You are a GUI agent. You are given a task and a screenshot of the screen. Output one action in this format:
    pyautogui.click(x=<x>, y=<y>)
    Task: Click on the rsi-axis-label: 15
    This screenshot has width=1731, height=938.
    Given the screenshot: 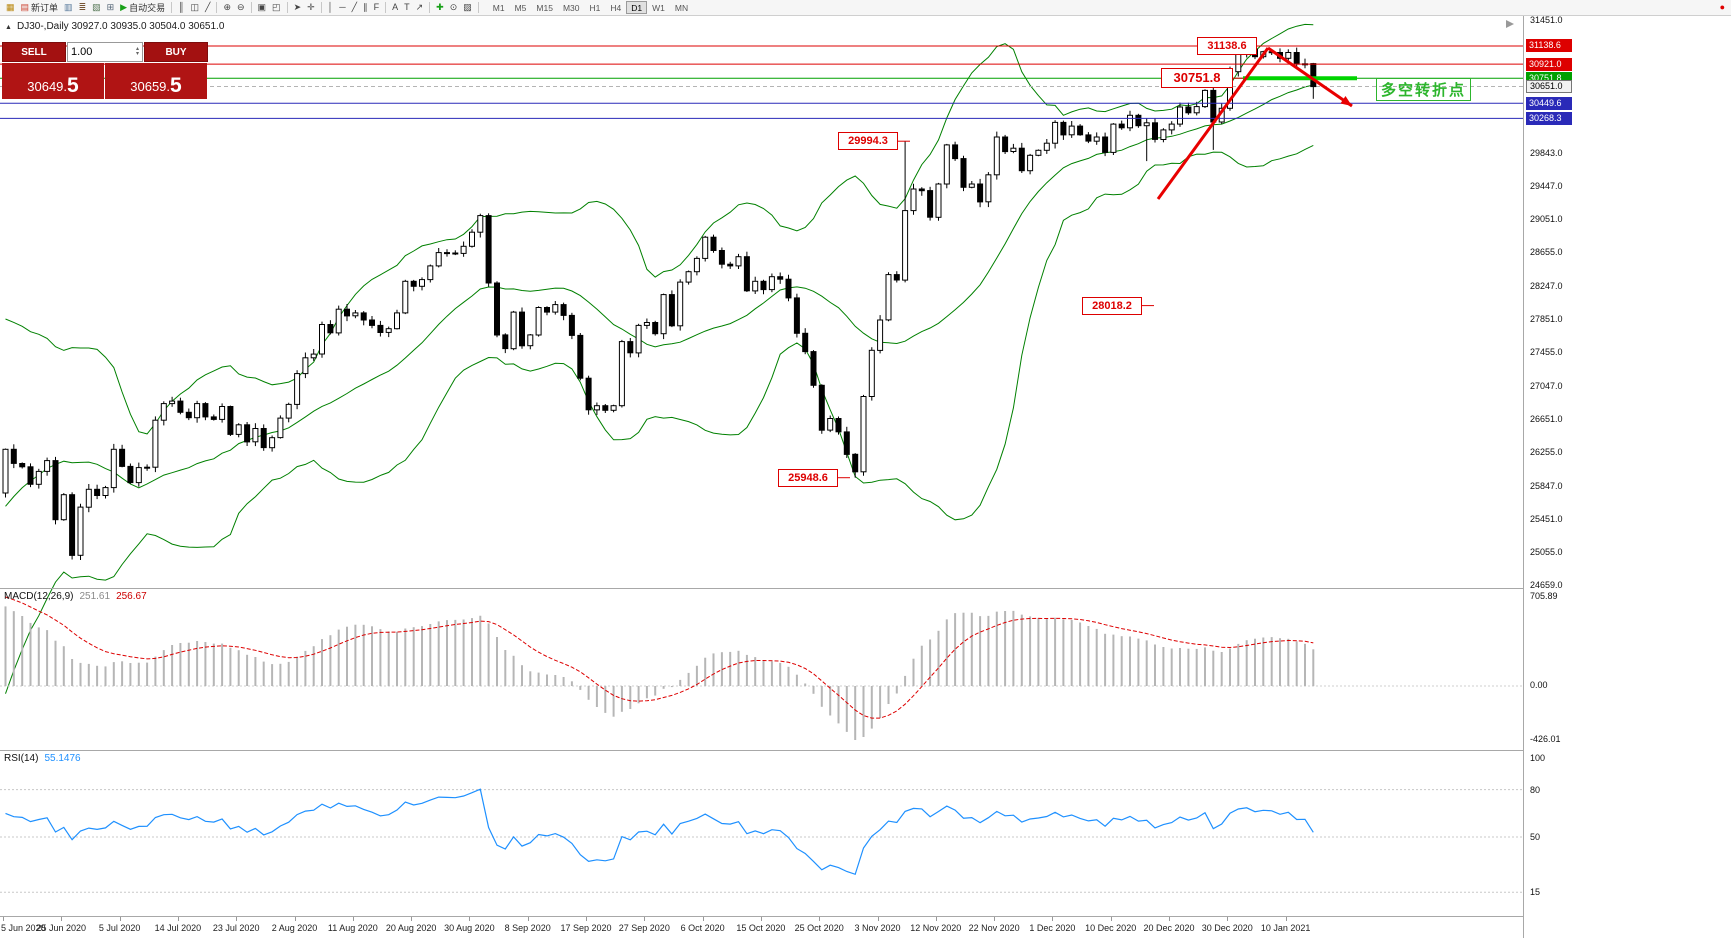 What is the action you would take?
    pyautogui.click(x=1535, y=892)
    